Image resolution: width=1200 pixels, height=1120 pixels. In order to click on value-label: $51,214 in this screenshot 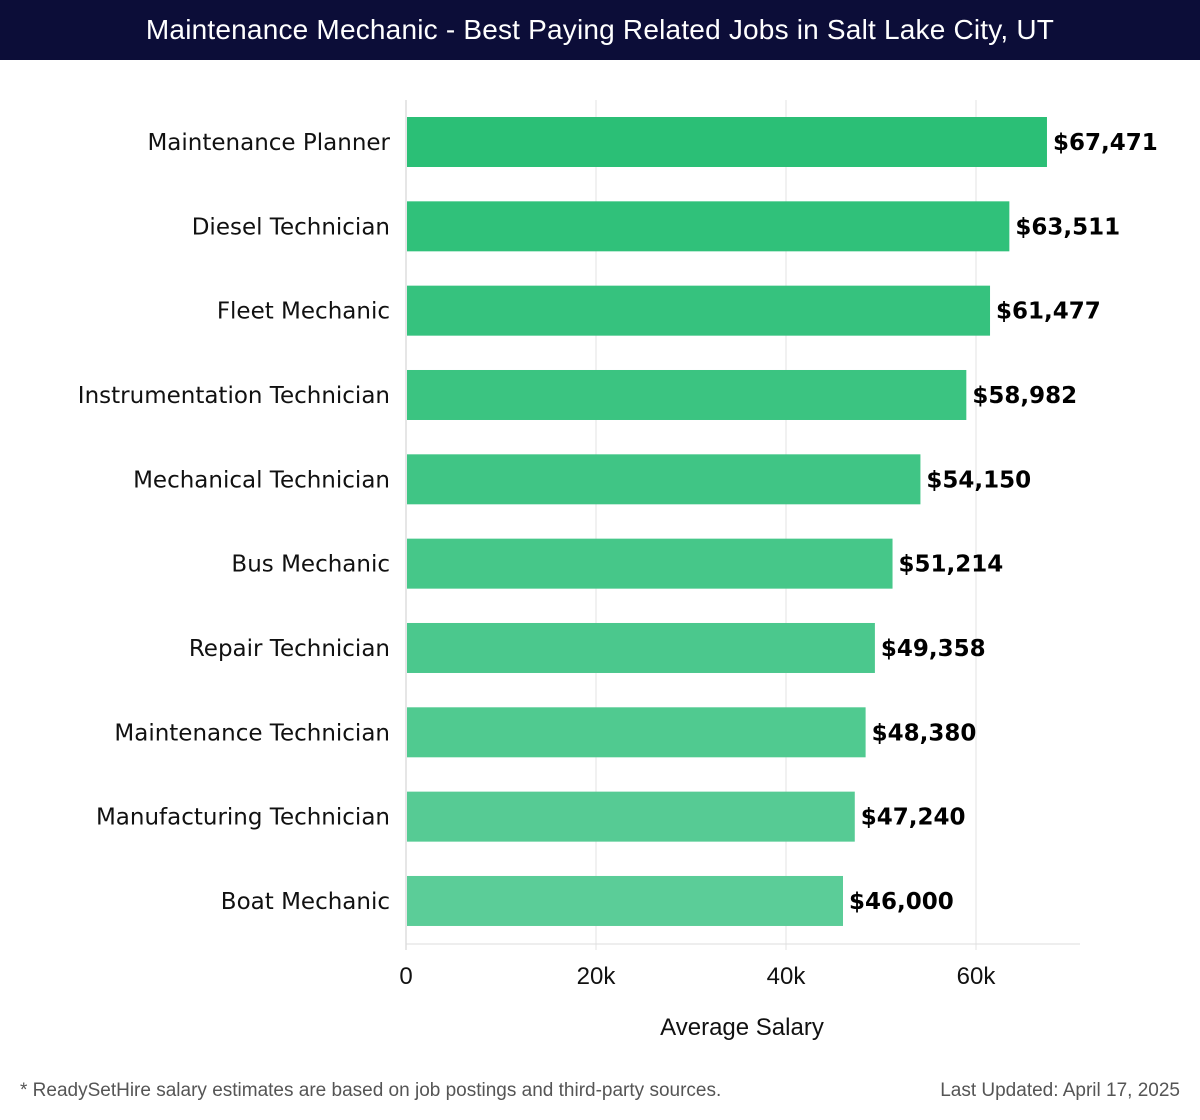, I will do `click(951, 565)`.